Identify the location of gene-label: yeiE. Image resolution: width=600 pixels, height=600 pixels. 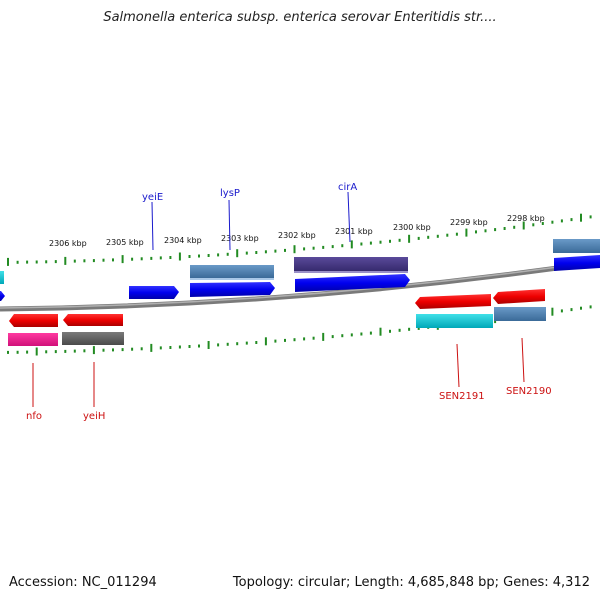
(152, 197).